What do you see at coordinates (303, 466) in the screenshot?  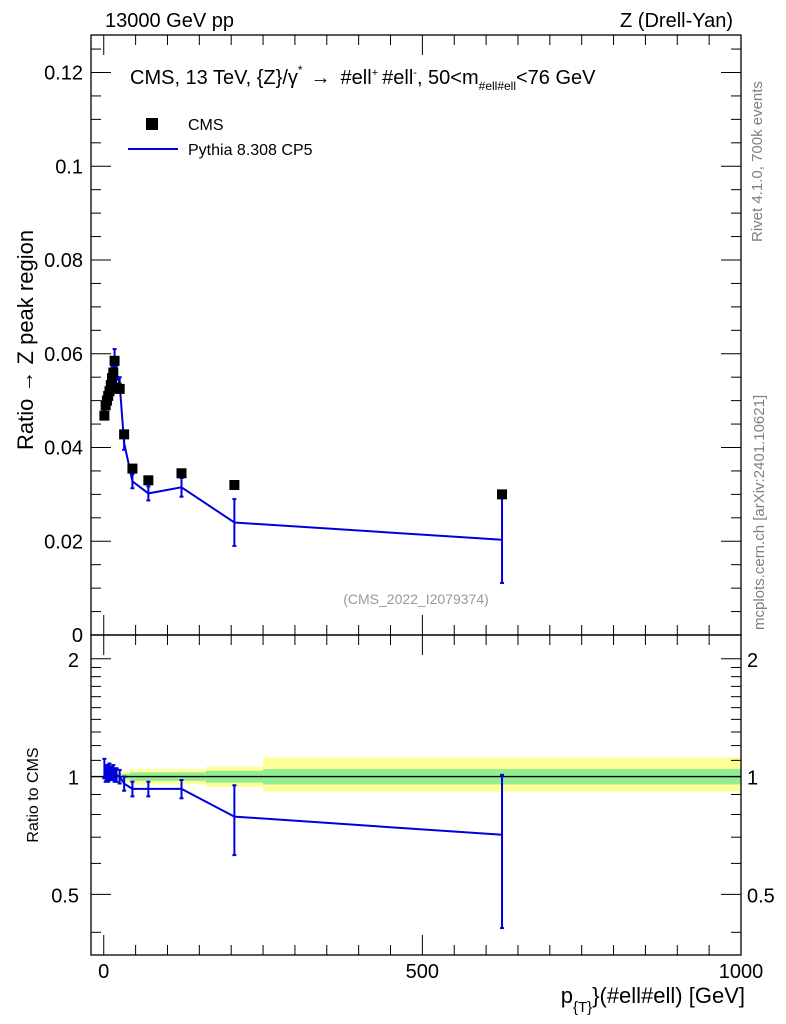 I see `main-panel-series` at bounding box center [303, 466].